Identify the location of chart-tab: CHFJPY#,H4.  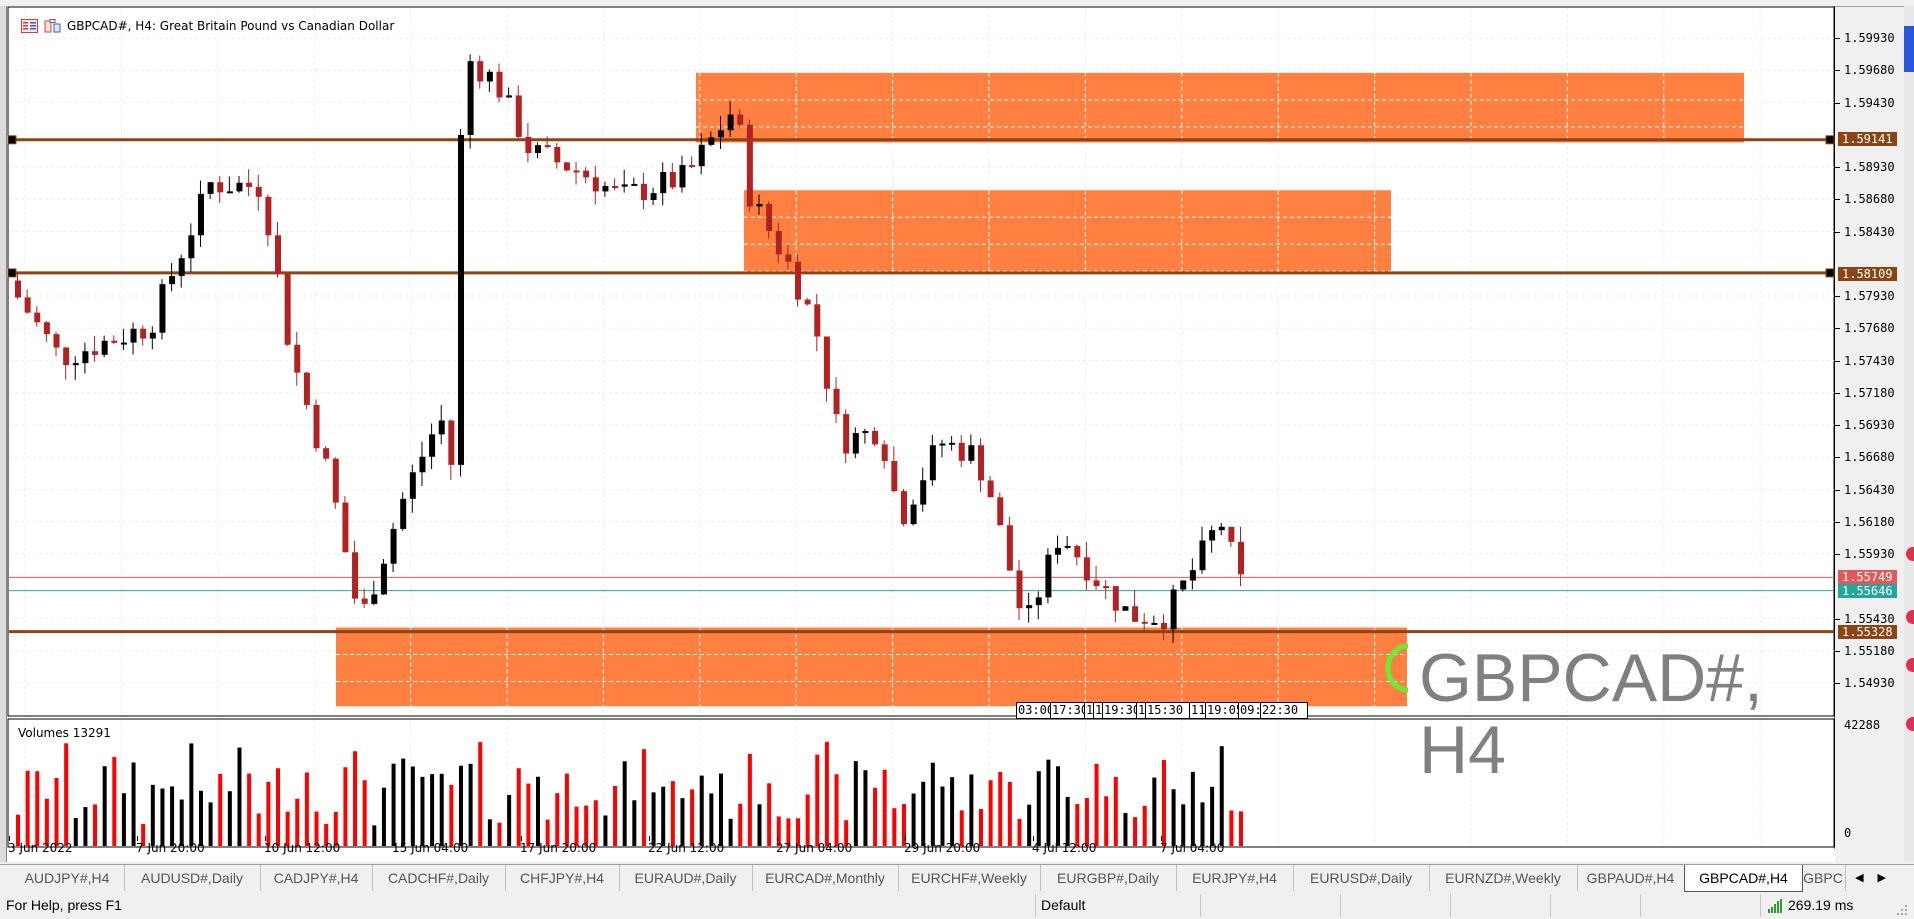
(562, 878).